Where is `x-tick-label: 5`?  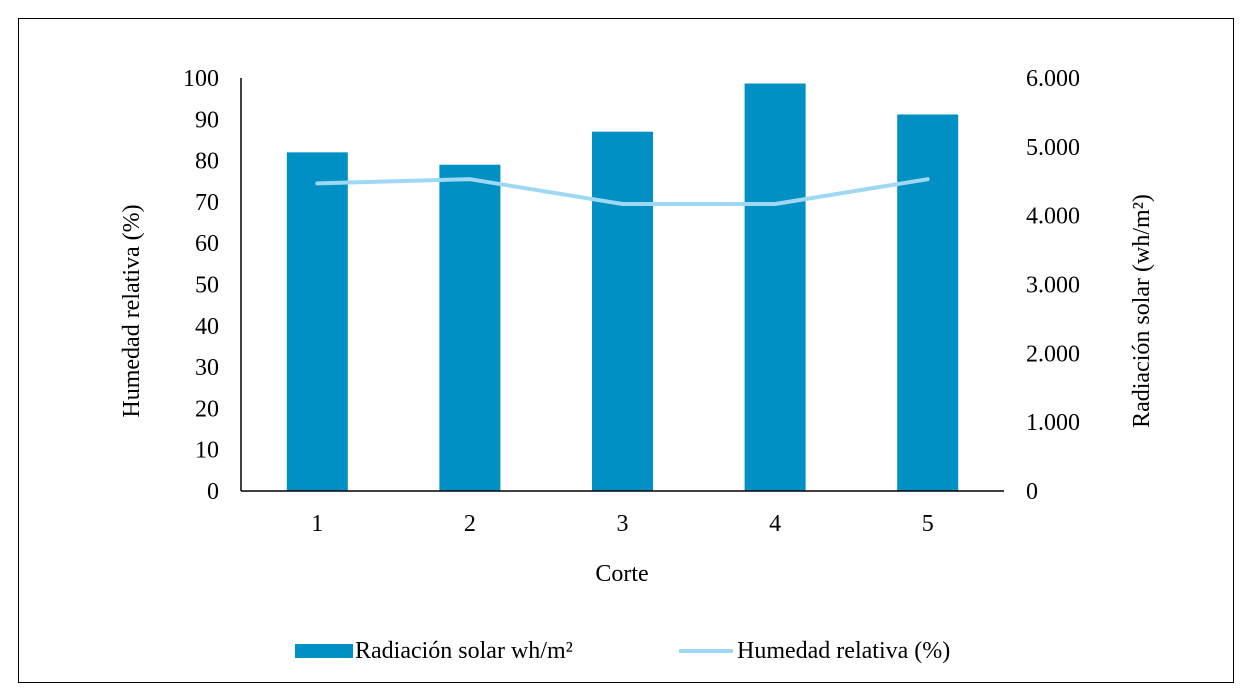 x-tick-label: 5 is located at coordinates (928, 524).